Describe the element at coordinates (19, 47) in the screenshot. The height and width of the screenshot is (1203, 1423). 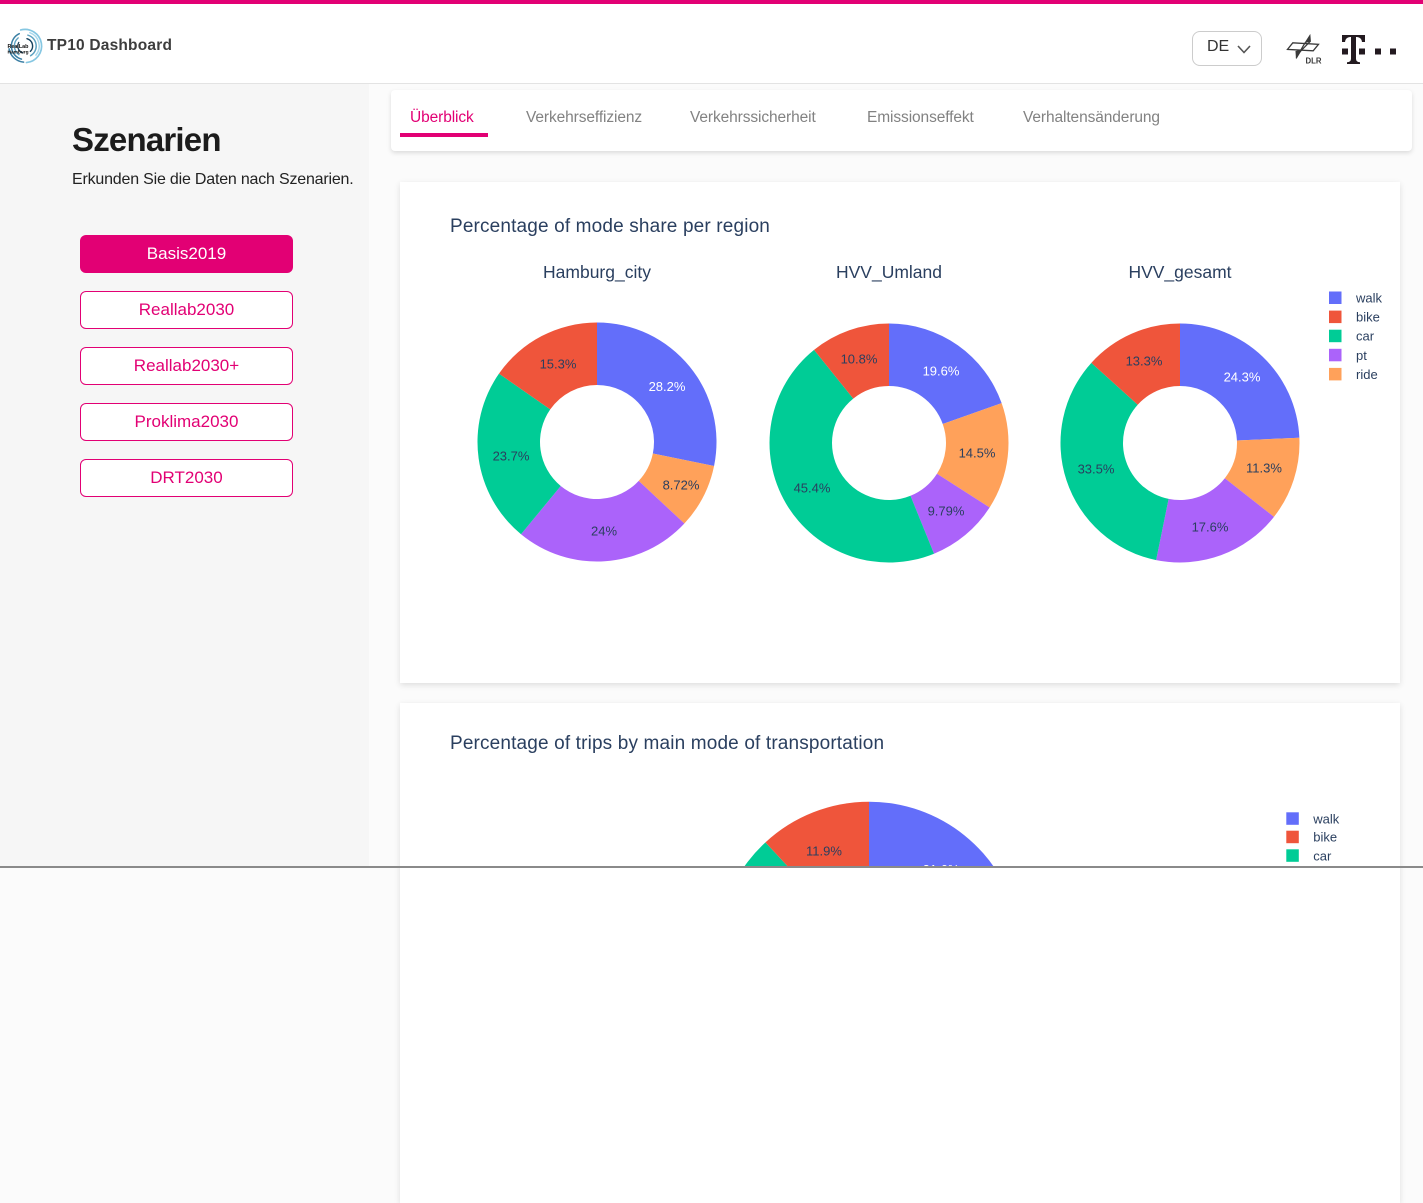
I see `svg-text: RealLab` at that location.